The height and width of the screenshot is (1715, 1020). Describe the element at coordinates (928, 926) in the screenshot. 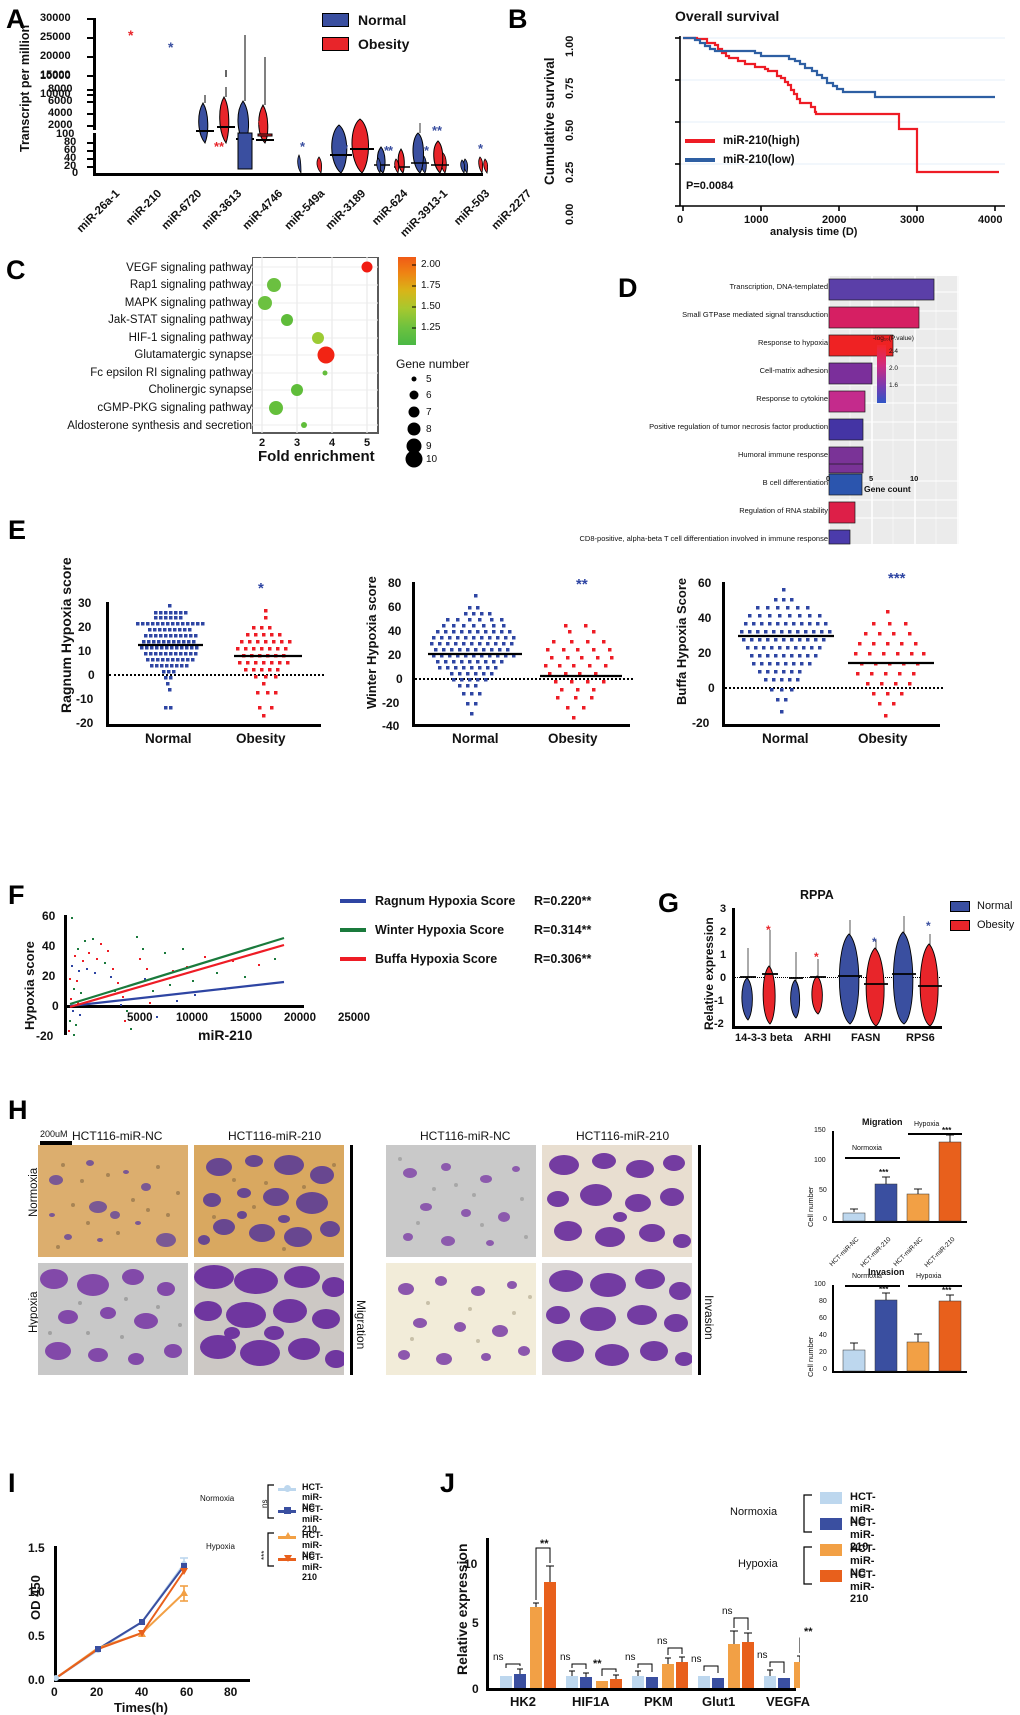

I see `panel-g-sig-rps6: *` at that location.